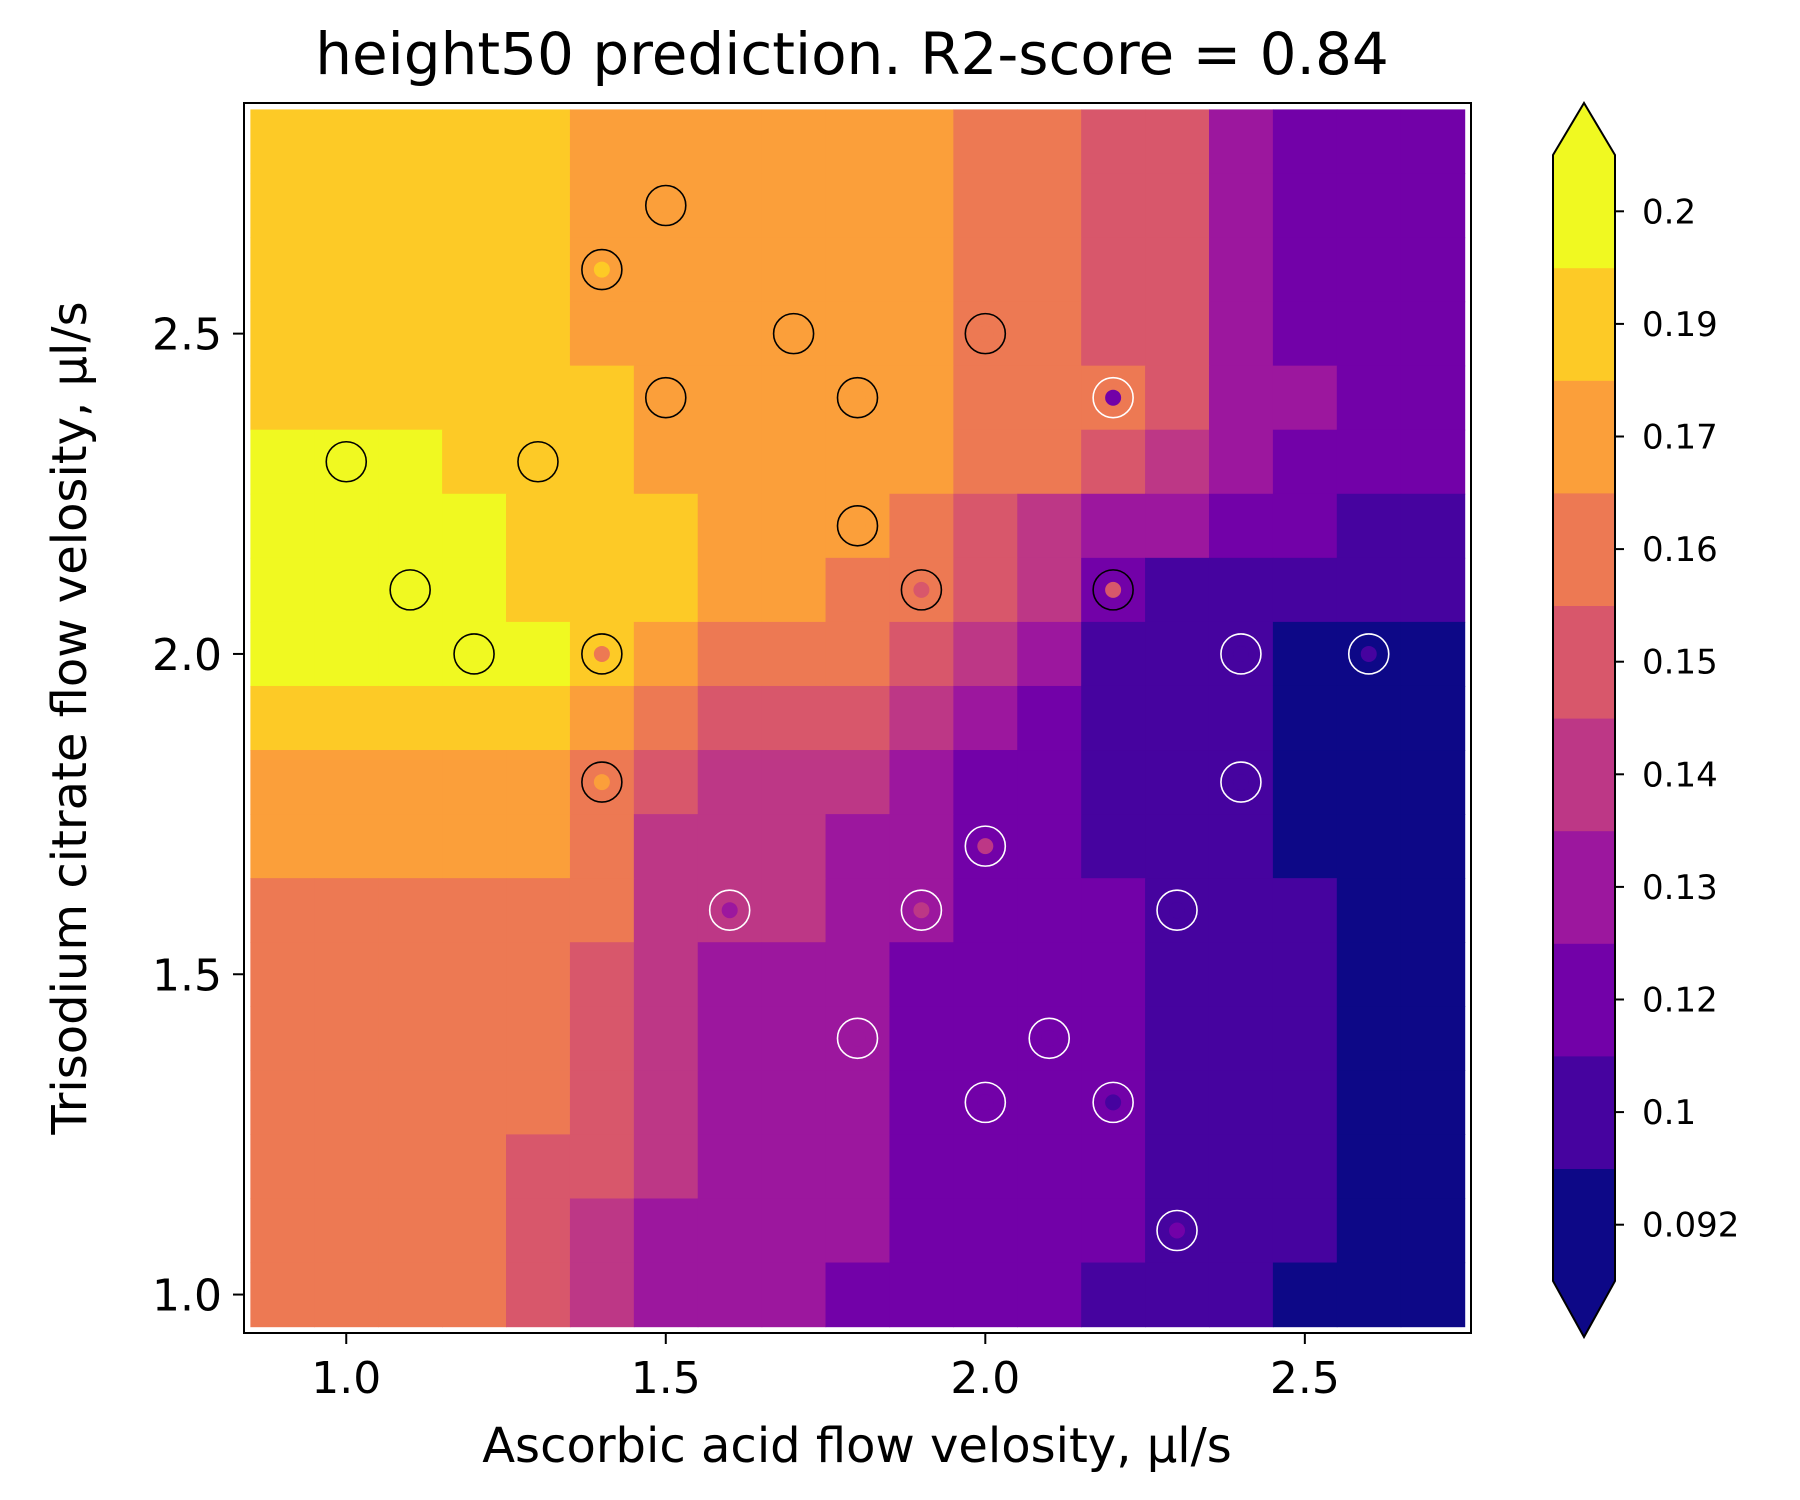 This screenshot has height=1500, width=1800. What do you see at coordinates (1680, 888) in the screenshot?
I see `colorbar-tick-label: 0.13` at bounding box center [1680, 888].